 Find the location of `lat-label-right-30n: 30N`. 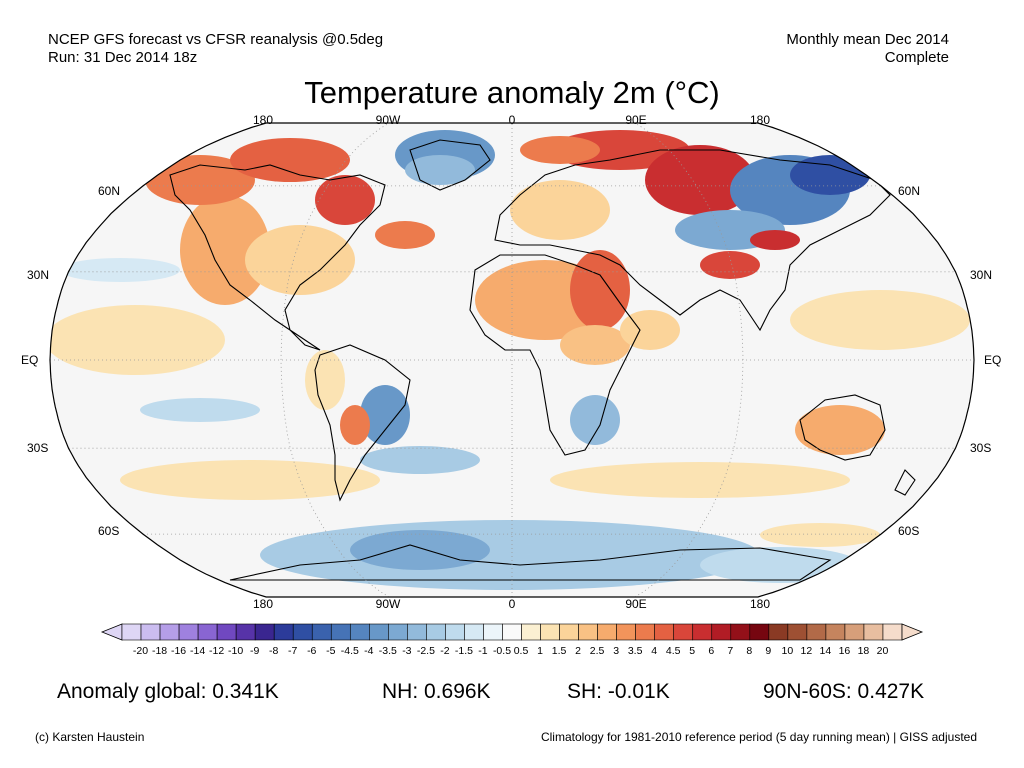

lat-label-right-30n: 30N is located at coordinates (981, 275).